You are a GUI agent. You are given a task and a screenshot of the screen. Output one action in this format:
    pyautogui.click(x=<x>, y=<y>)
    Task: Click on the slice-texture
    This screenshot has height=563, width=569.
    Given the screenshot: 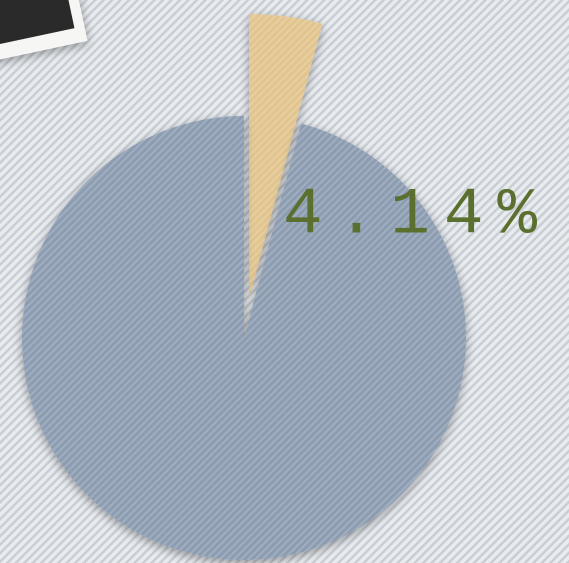 What is the action you would take?
    pyautogui.click(x=286, y=156)
    